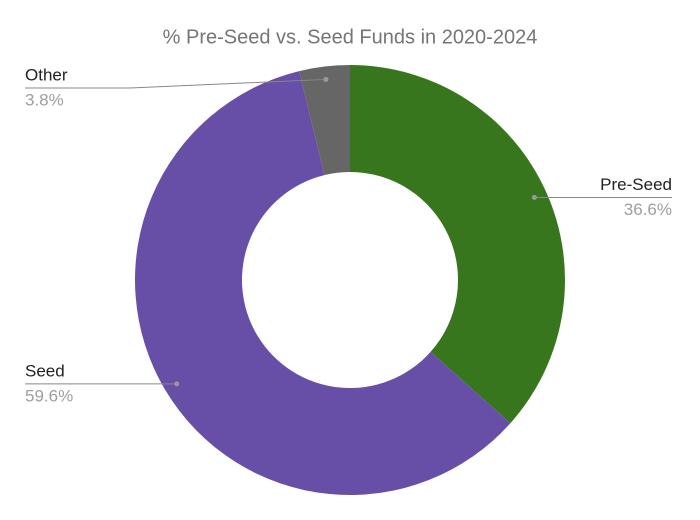  Describe the element at coordinates (175, 83) in the screenshot. I see `leader-line` at that location.